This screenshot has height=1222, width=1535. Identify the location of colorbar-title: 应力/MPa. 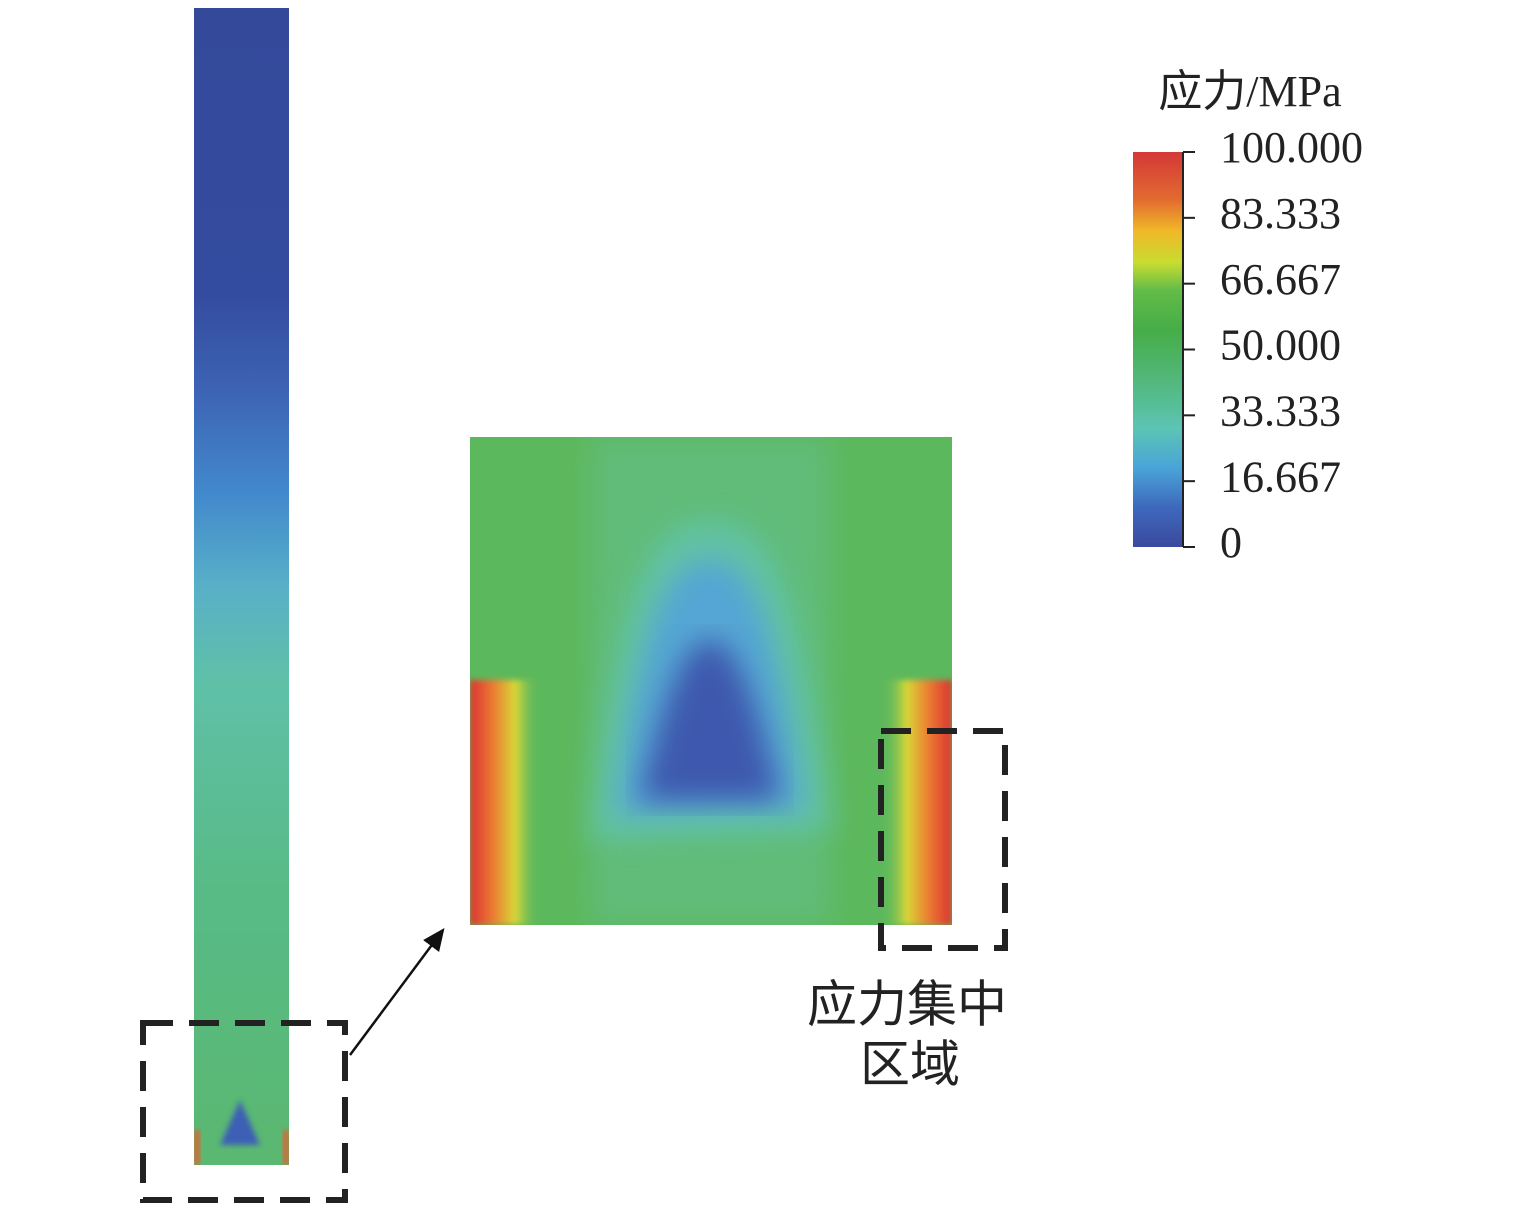
(1249, 91).